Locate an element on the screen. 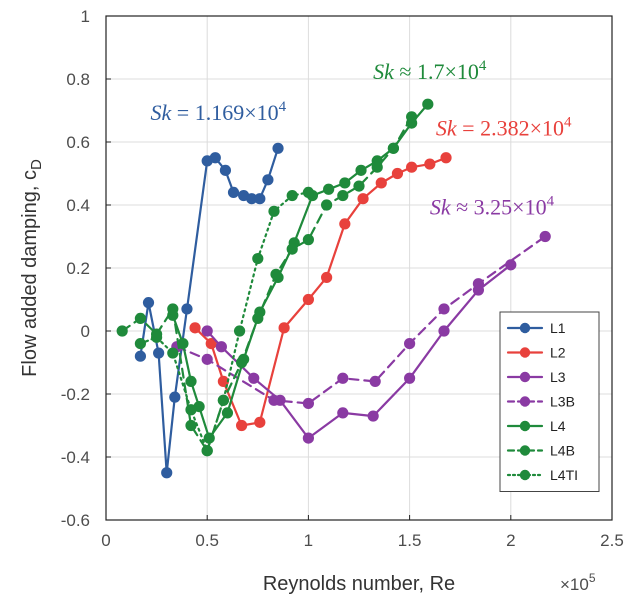 The width and height of the screenshot is (628, 604). x-tick-label: 0 is located at coordinates (105, 540).